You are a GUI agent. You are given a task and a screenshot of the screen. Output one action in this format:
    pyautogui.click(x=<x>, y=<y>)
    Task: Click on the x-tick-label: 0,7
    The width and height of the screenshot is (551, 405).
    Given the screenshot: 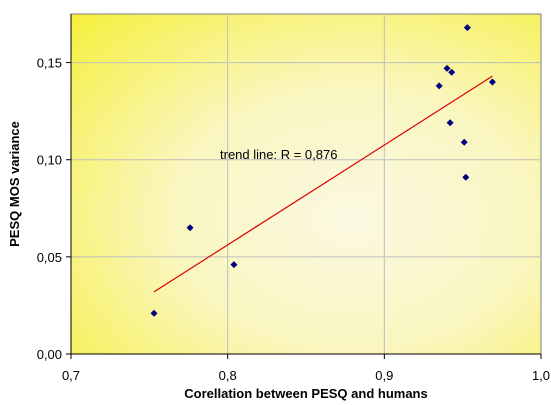 What is the action you would take?
    pyautogui.click(x=71, y=375)
    